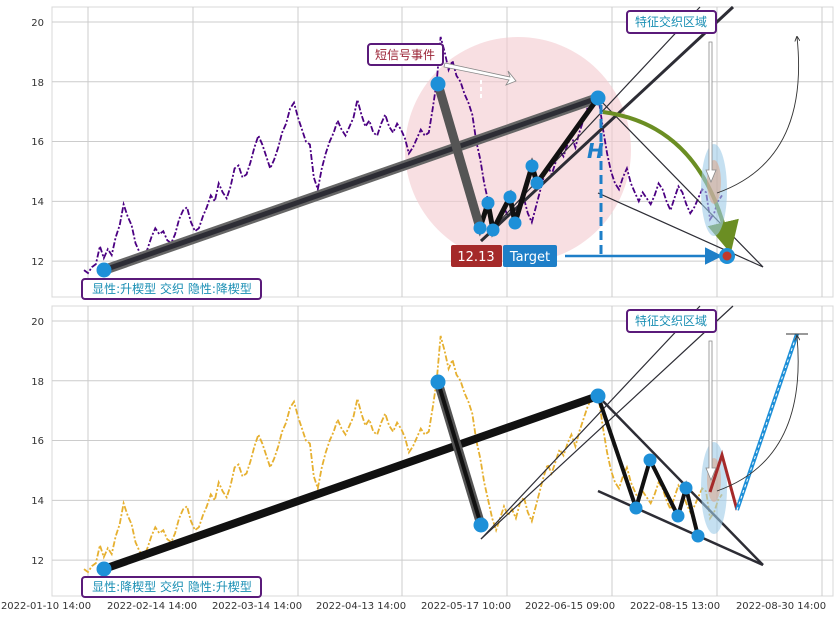  I want to click on projection-zigzag, so click(723, 480).